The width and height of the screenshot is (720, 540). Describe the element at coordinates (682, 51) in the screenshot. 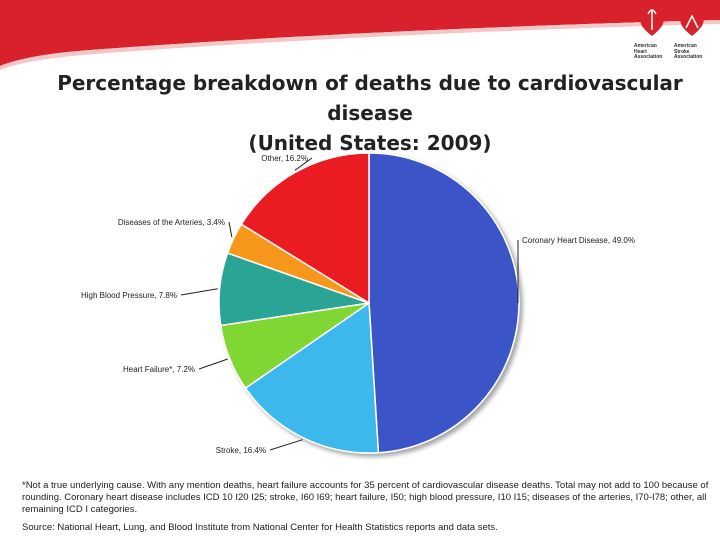

I see `logo-text-line: Stroke` at that location.